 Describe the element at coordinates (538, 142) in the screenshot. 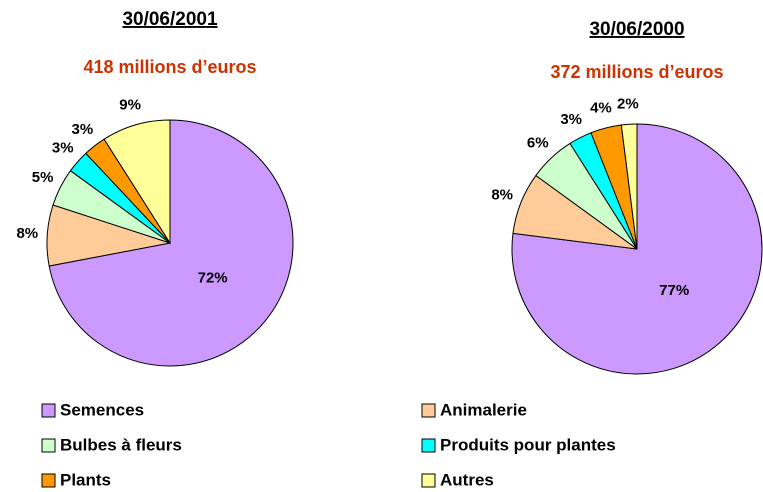

I see `data-label: 6%` at that location.